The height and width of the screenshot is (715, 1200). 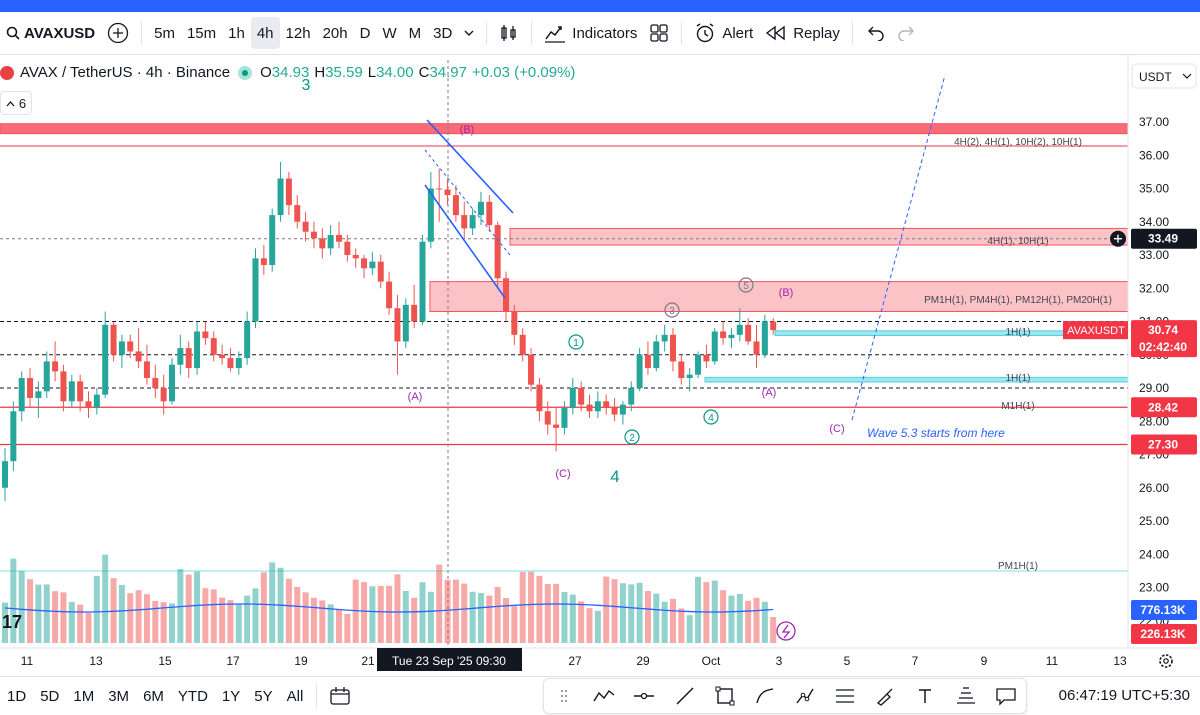 I want to click on pattern-tool-icon, so click(x=805, y=696).